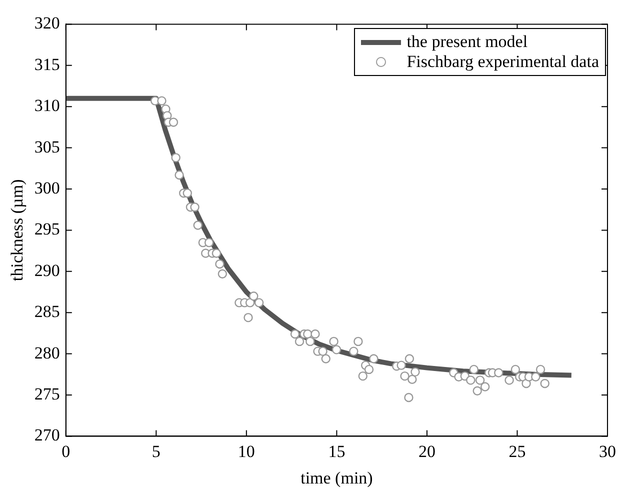  I want to click on x-tick-label: 15, so click(337, 451).